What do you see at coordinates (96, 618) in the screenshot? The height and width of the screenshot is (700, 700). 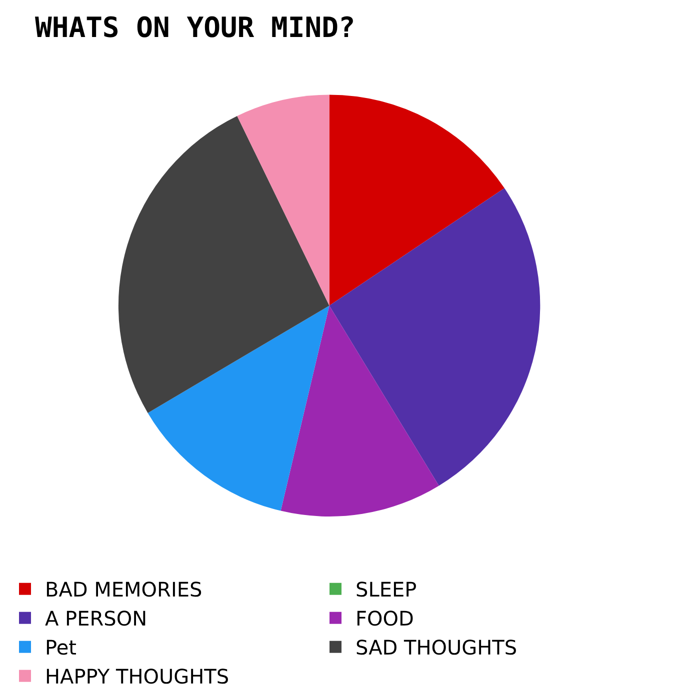 I see `legend-label: A PERSON` at bounding box center [96, 618].